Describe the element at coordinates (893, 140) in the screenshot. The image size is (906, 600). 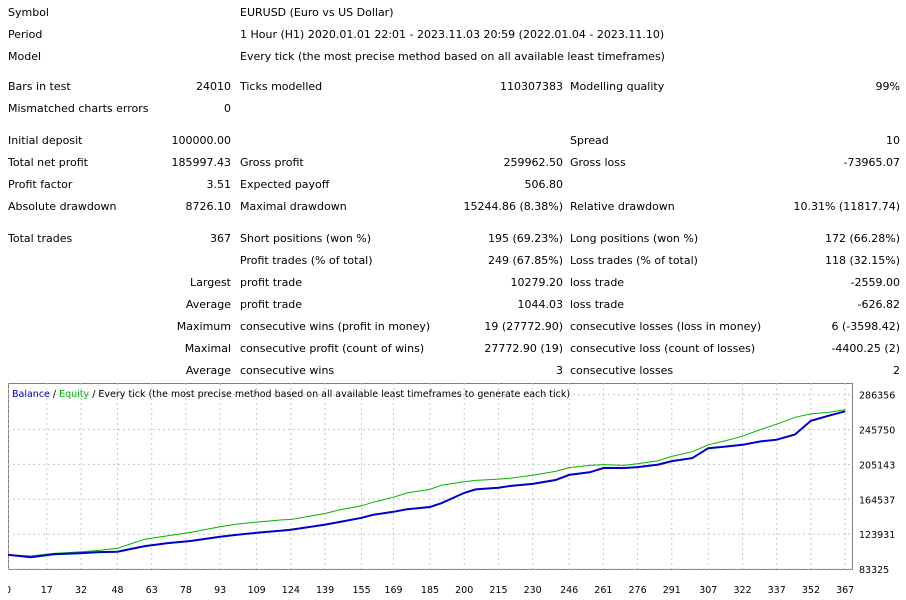
I see `spread-value: 10` at that location.